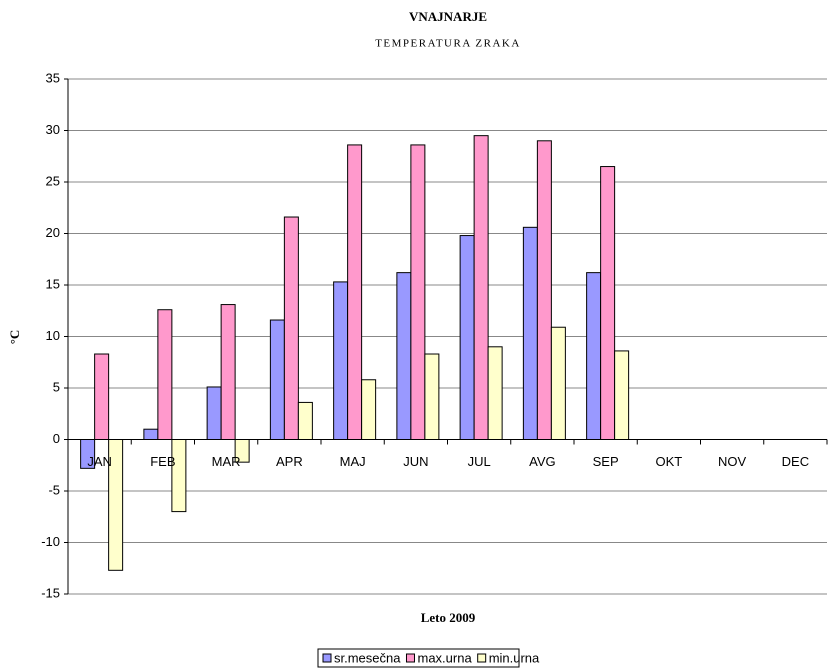 This screenshot has width=829, height=668. What do you see at coordinates (53, 129) in the screenshot?
I see `y-tick-label: 30` at bounding box center [53, 129].